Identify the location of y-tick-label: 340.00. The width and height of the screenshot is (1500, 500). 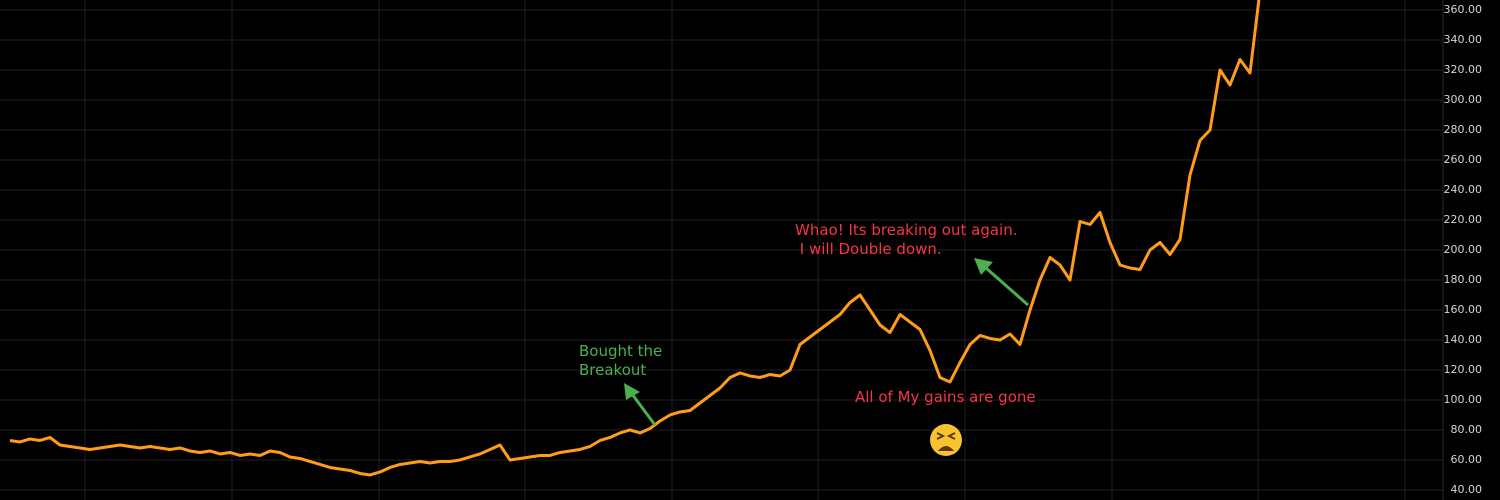
(1463, 39).